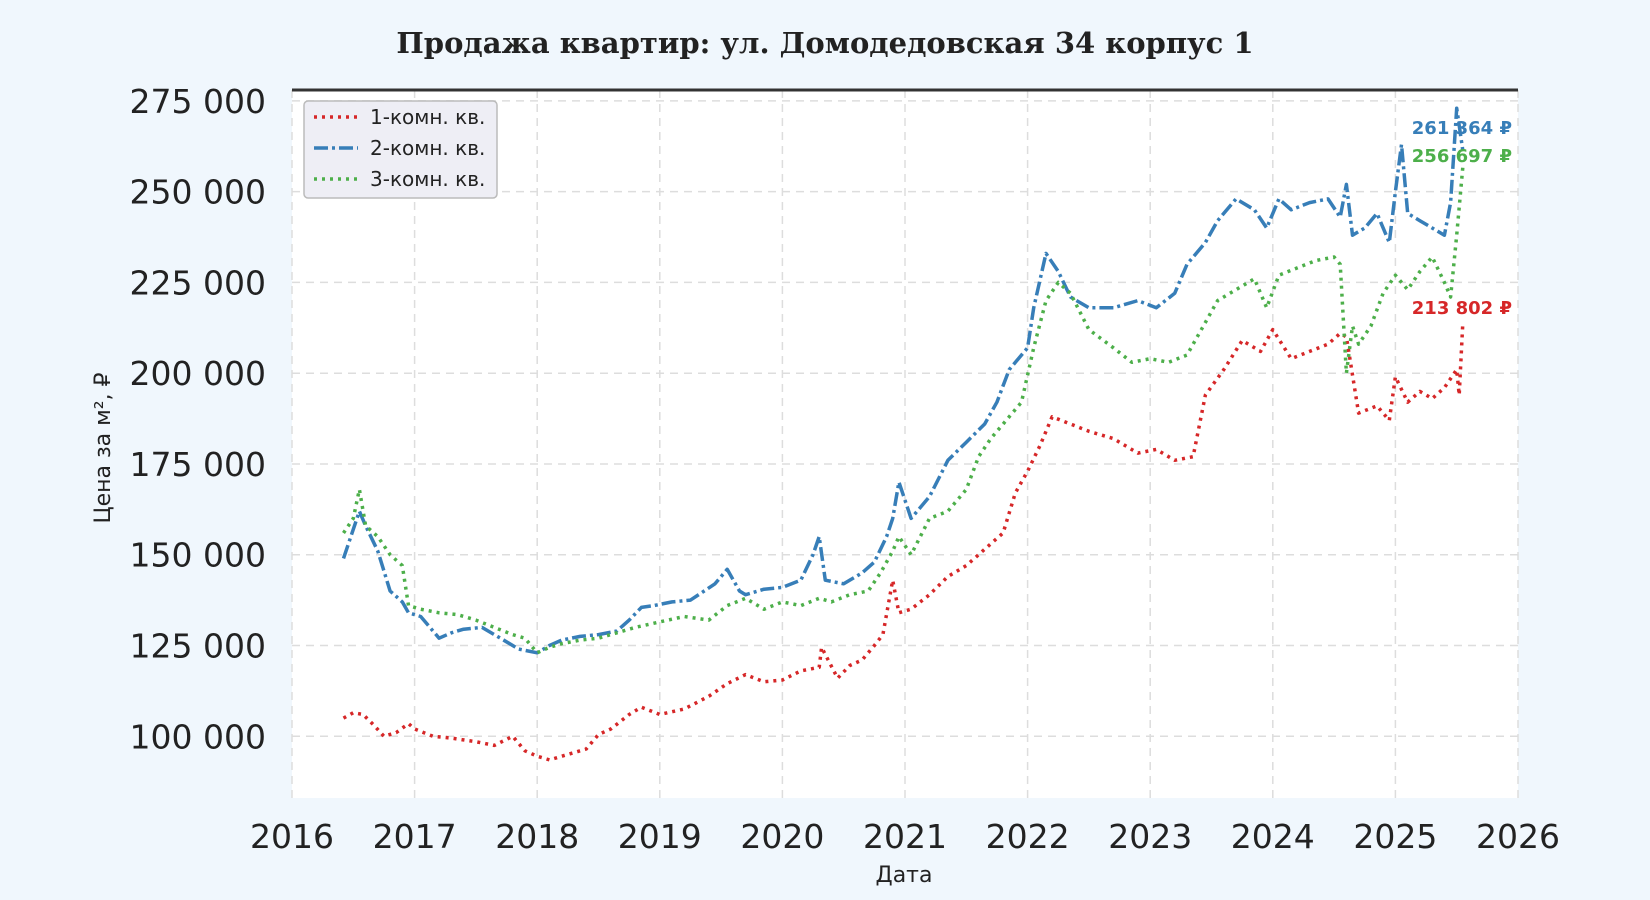 This screenshot has width=1650, height=900. Describe the element at coordinates (1462, 308) in the screenshot. I see `end-value-label: 213 802 ₽` at that location.